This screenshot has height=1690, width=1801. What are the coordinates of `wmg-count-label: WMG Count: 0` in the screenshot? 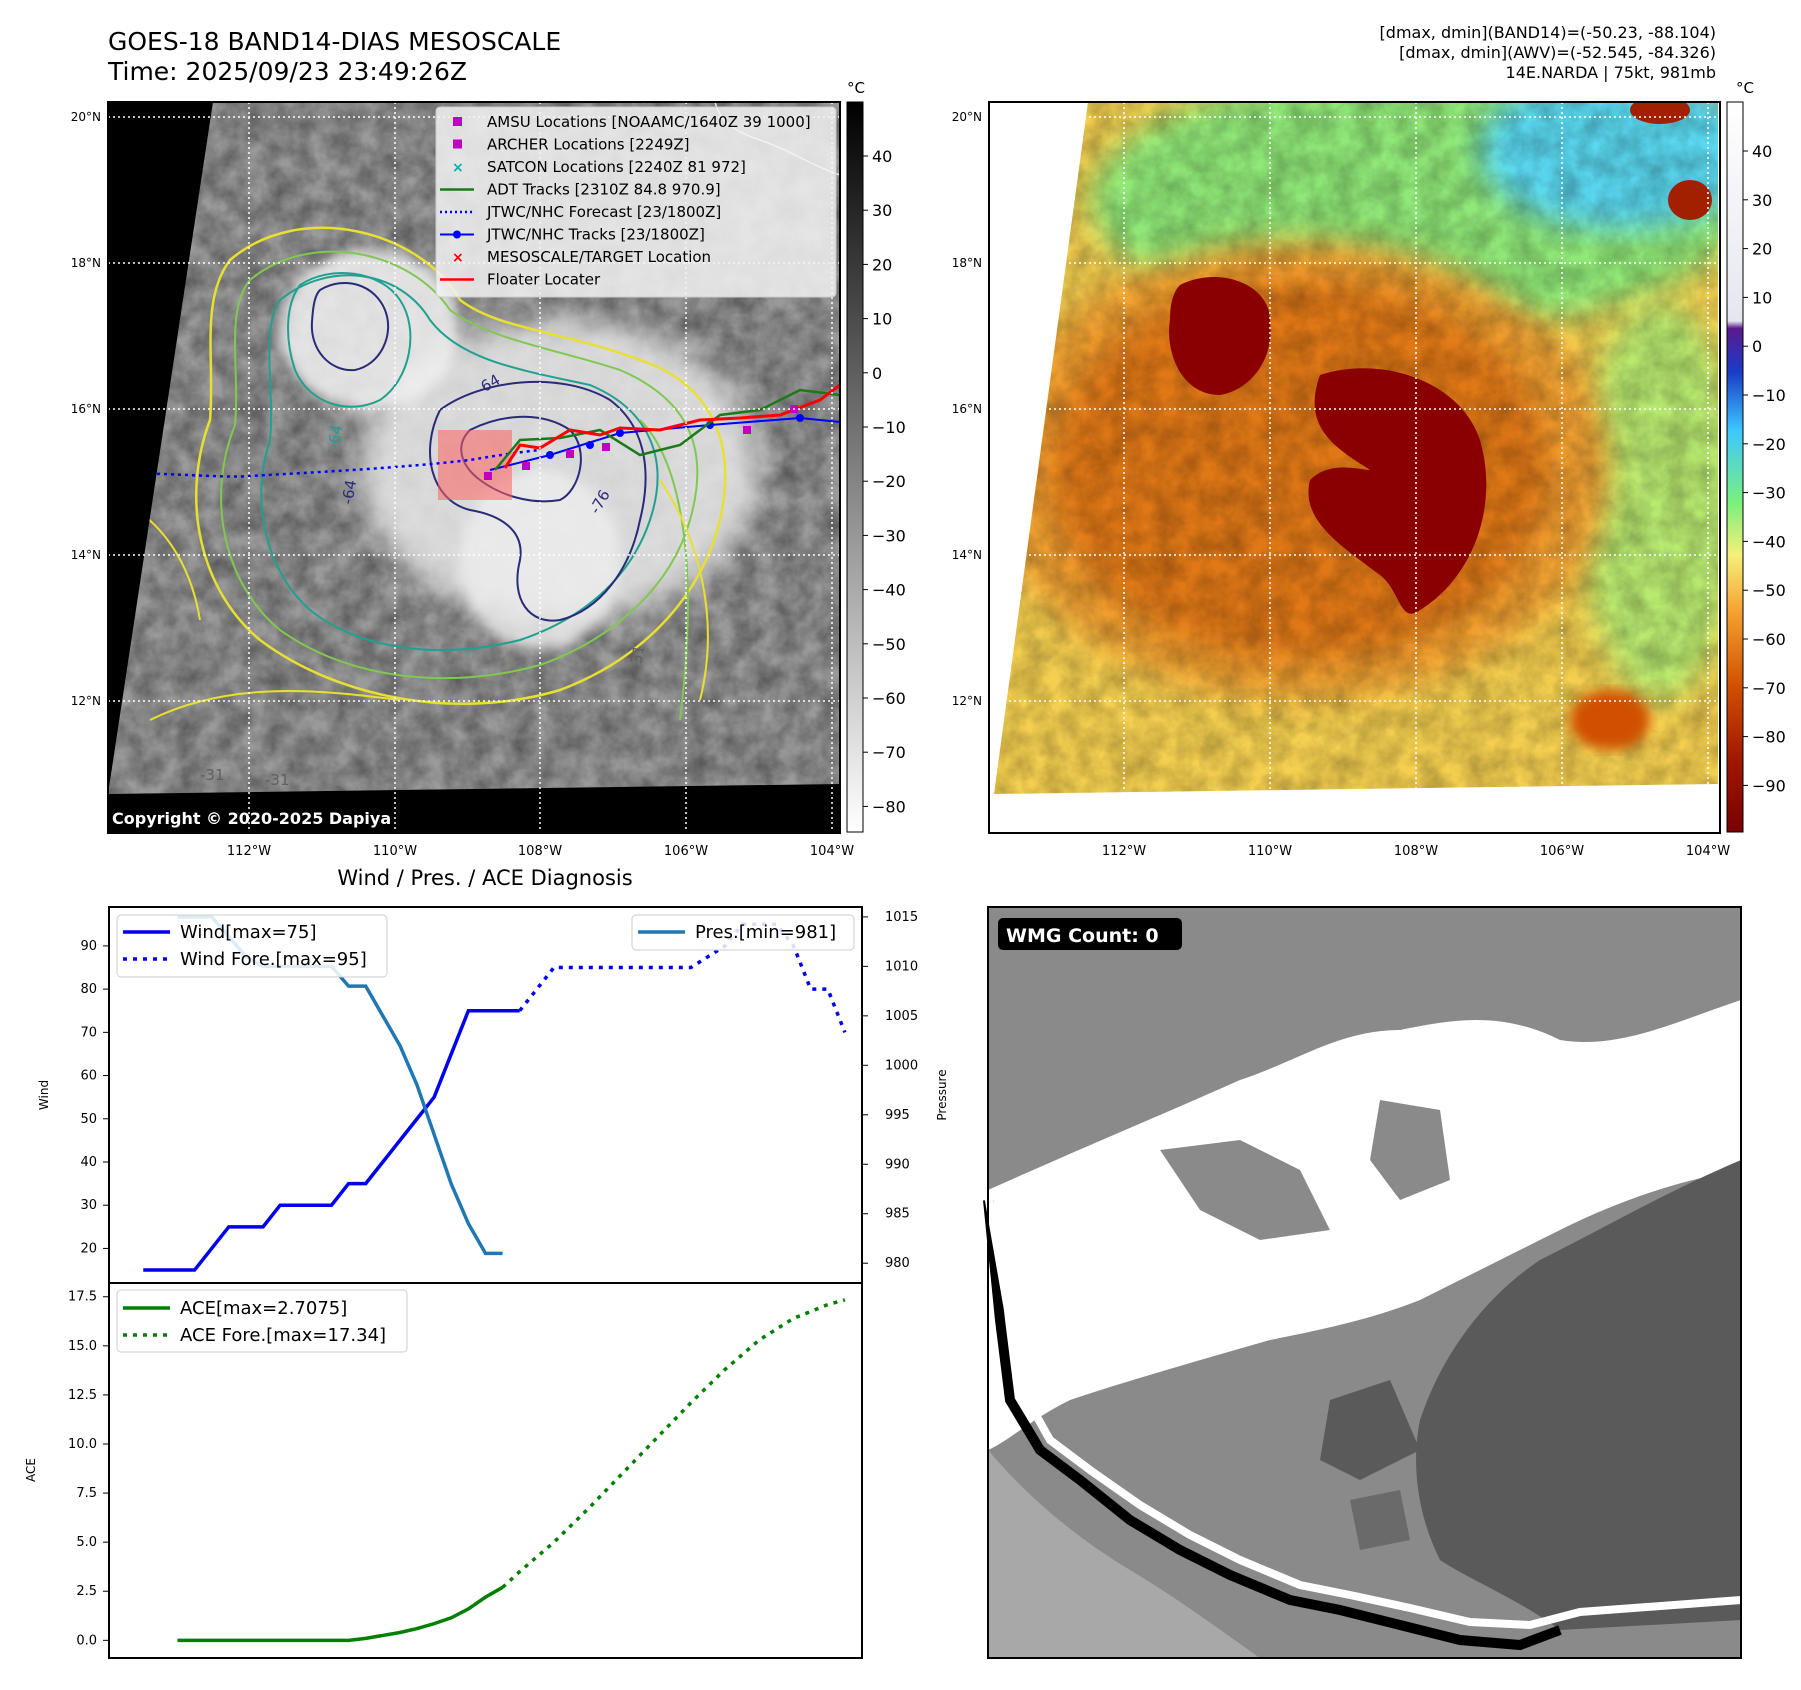 It's located at (1082, 936).